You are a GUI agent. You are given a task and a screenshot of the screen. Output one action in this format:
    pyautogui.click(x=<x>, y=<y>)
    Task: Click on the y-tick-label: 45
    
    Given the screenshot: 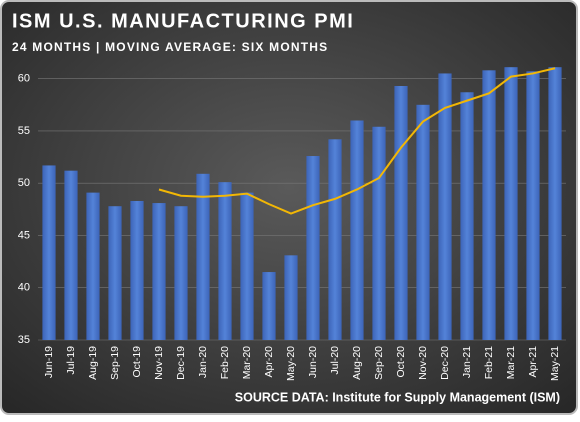 What is the action you would take?
    pyautogui.click(x=24, y=235)
    